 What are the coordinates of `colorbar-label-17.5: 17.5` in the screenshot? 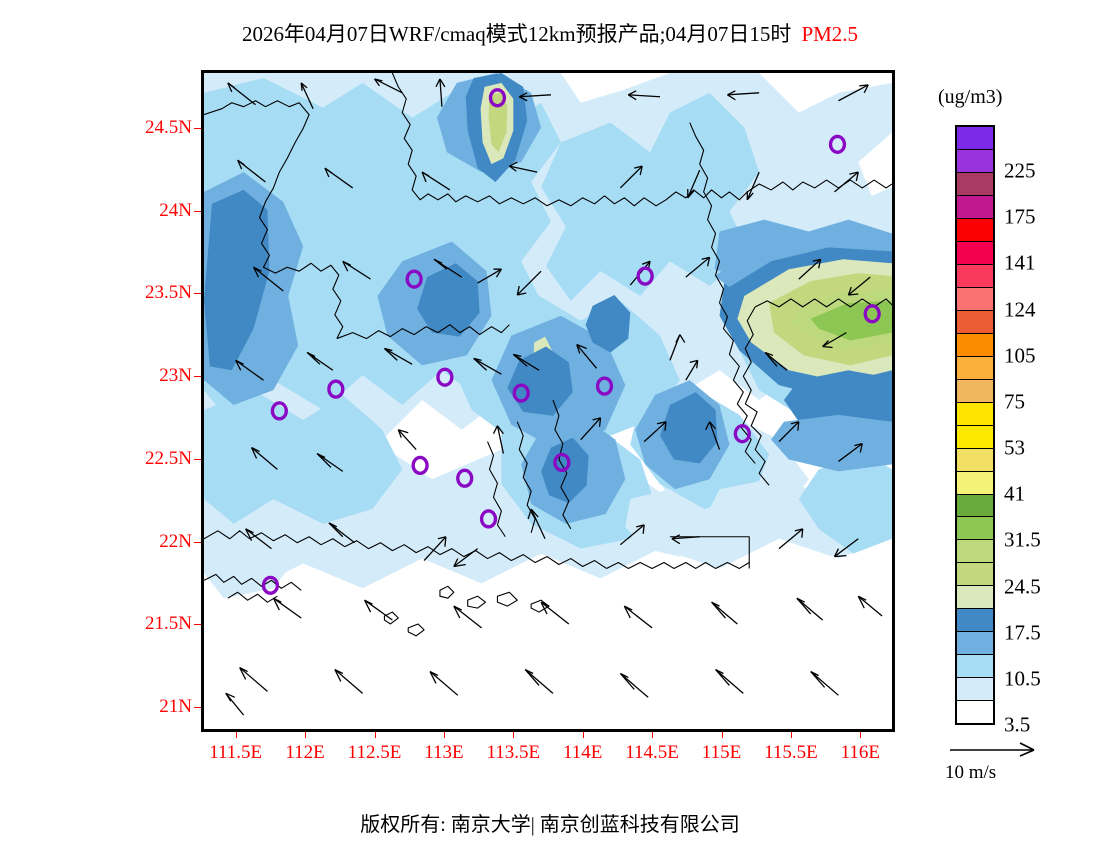 It's located at (1022, 632).